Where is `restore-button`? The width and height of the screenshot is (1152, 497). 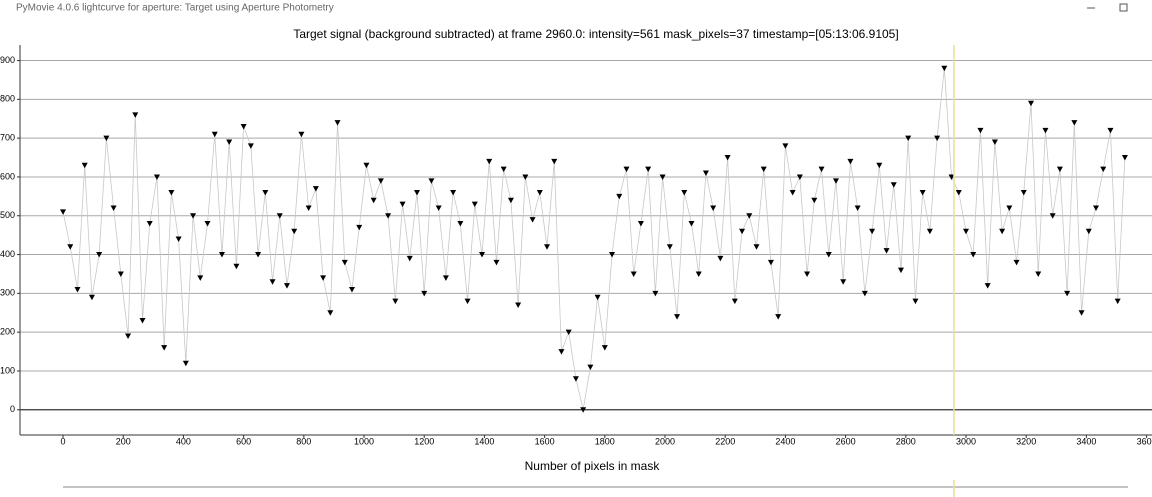
restore-button is located at coordinates (1123, 7).